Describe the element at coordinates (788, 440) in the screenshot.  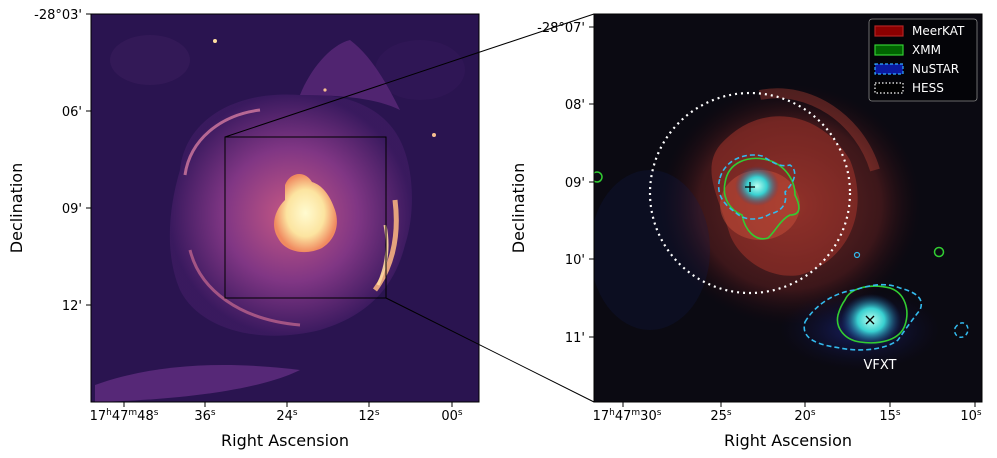
I see `right-x-axis-label: Right Ascension` at that location.